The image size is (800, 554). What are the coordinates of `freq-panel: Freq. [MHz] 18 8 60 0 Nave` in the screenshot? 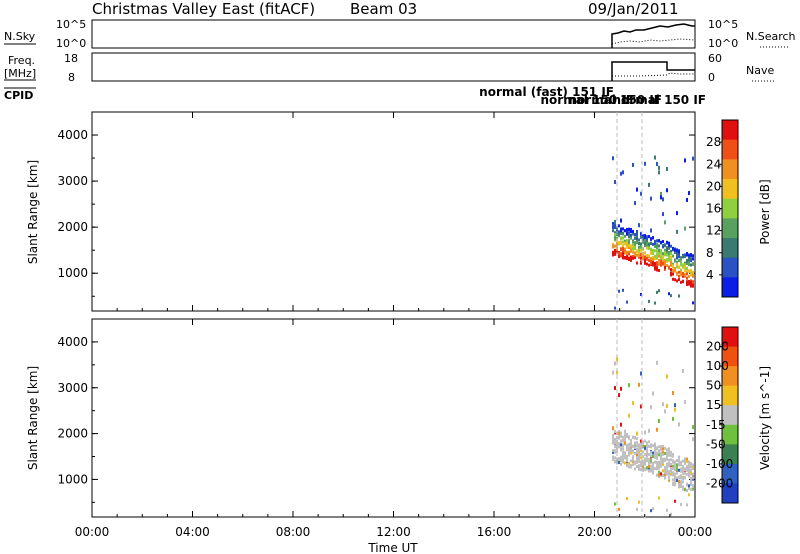 It's located at (390, 68).